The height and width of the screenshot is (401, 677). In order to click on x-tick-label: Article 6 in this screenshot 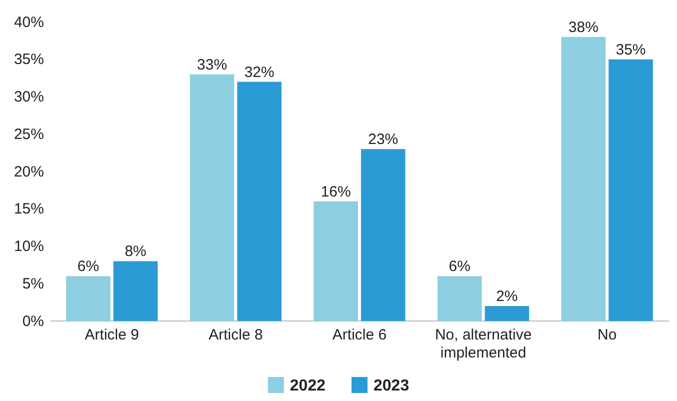, I will do `click(359, 335)`.